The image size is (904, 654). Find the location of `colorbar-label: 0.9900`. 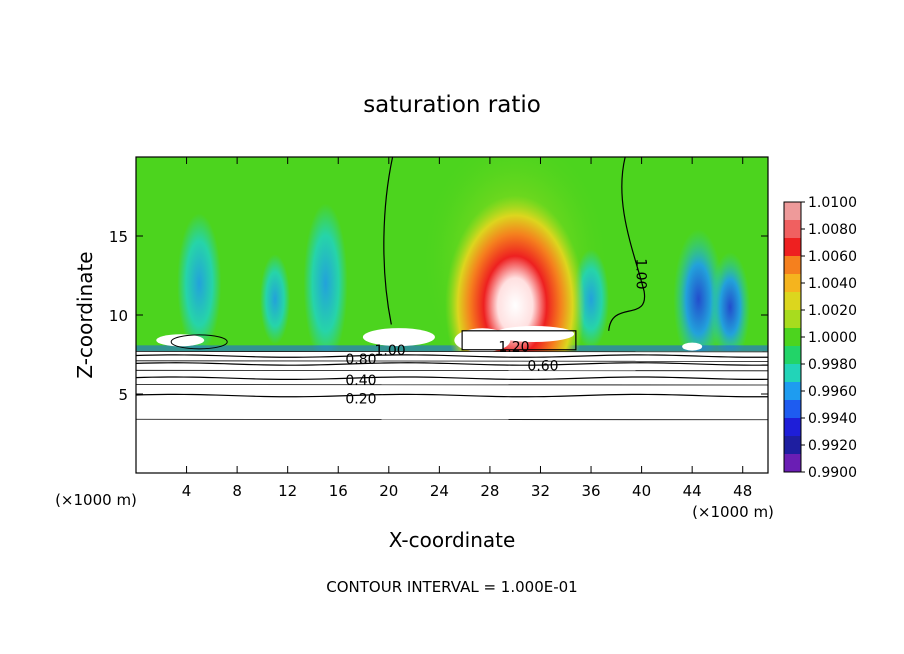

colorbar-label: 0.9900 is located at coordinates (832, 473).